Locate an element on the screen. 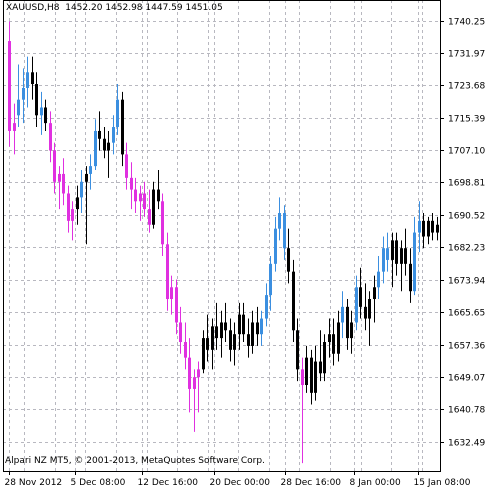  x-tick-label: 28 Dec 16:00 is located at coordinates (311, 483).